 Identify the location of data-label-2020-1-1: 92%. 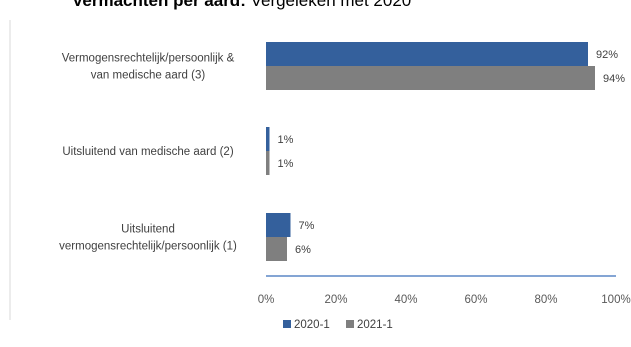
(607, 55).